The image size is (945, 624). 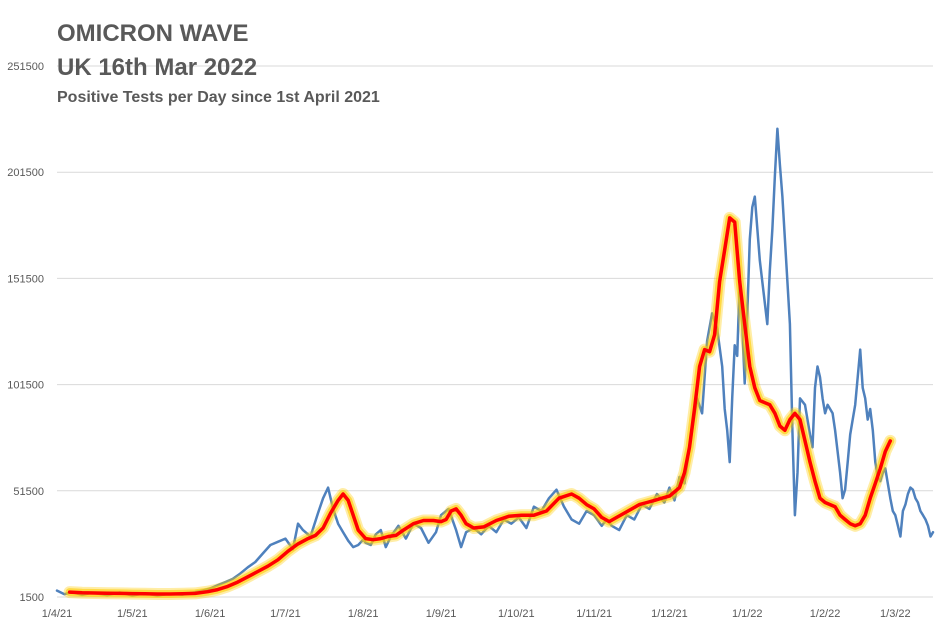 I want to click on y-axis-ticks: 1500 51500 101500 151500 201500 251500, so click(x=25, y=332).